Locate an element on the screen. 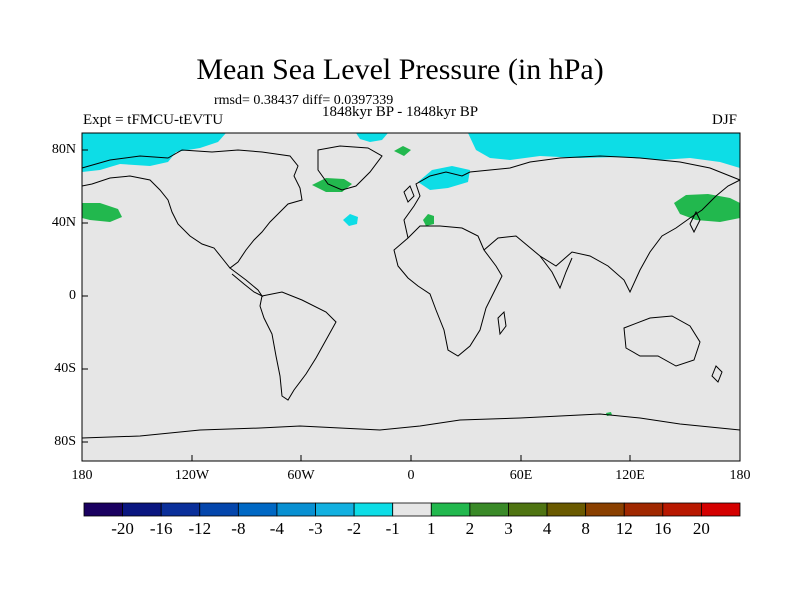 This screenshot has width=800, height=600. x-label-0: 0 is located at coordinates (411, 475).